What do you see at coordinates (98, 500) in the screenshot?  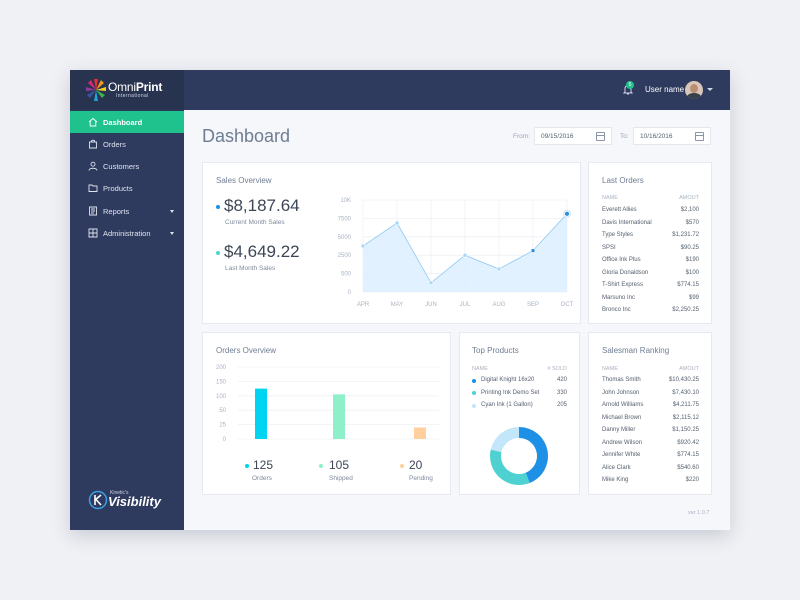 I see `visibility-logo-icon` at bounding box center [98, 500].